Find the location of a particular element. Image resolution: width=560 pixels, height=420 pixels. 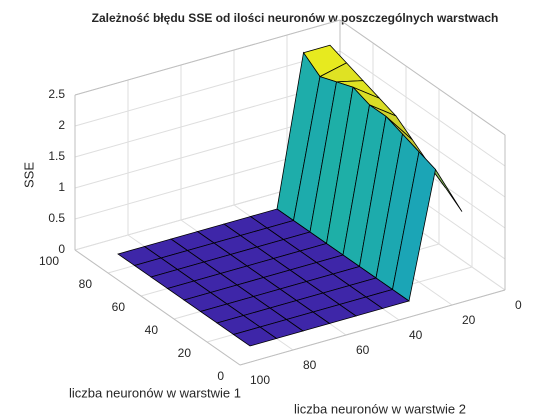

surface-patch is located at coordinates (255, 336).